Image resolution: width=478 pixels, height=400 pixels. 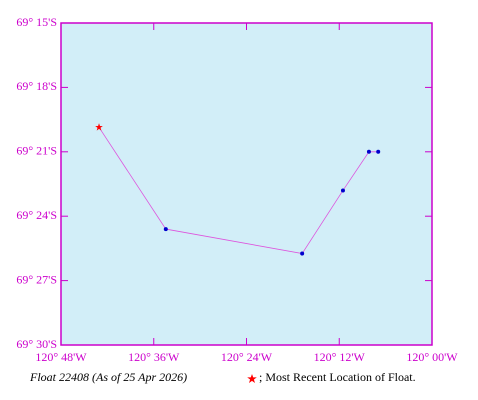 What do you see at coordinates (61, 357) in the screenshot?
I see `x-tick-label: 120° 48'W` at bounding box center [61, 357].